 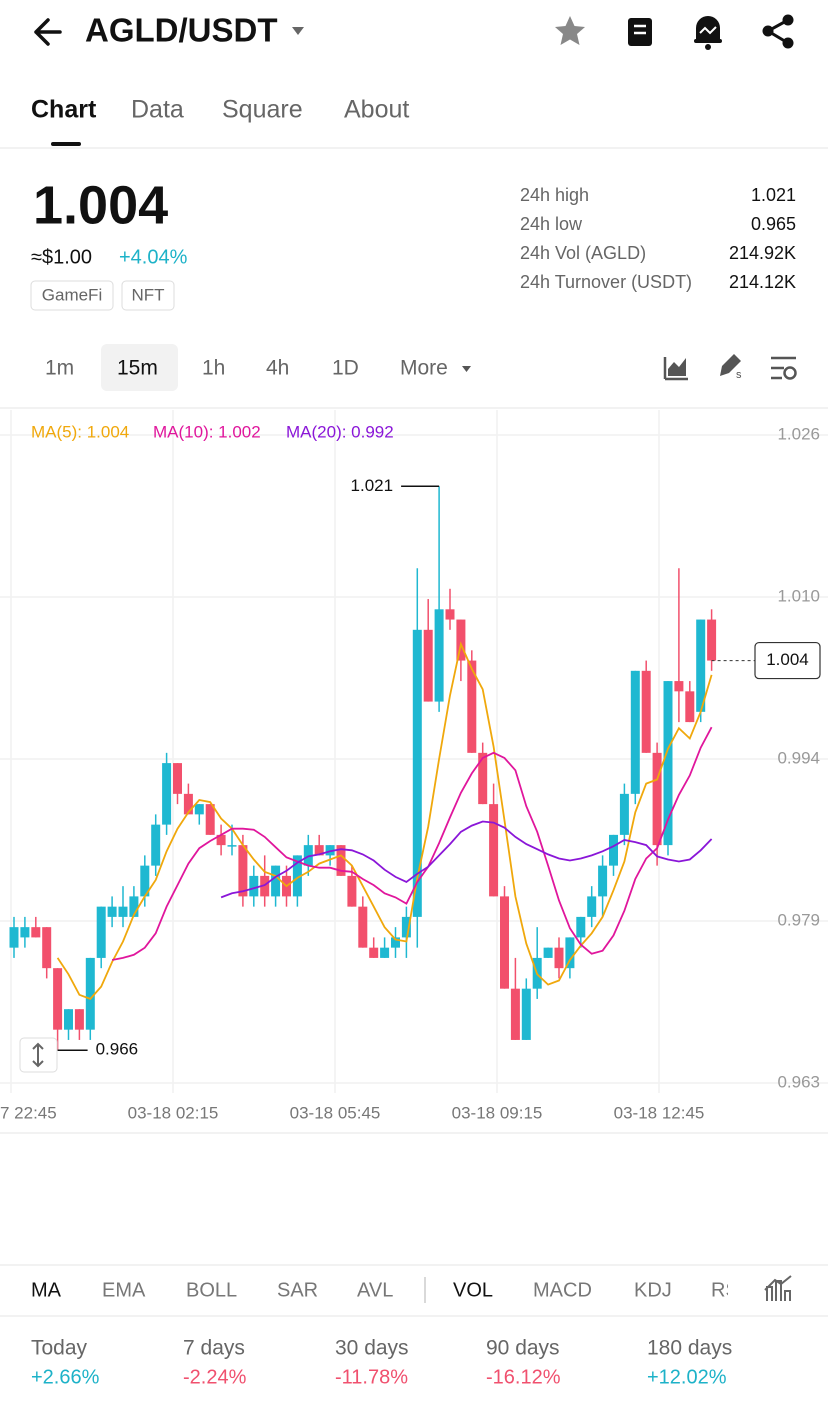 I want to click on tag: GameFi, so click(x=72, y=294).